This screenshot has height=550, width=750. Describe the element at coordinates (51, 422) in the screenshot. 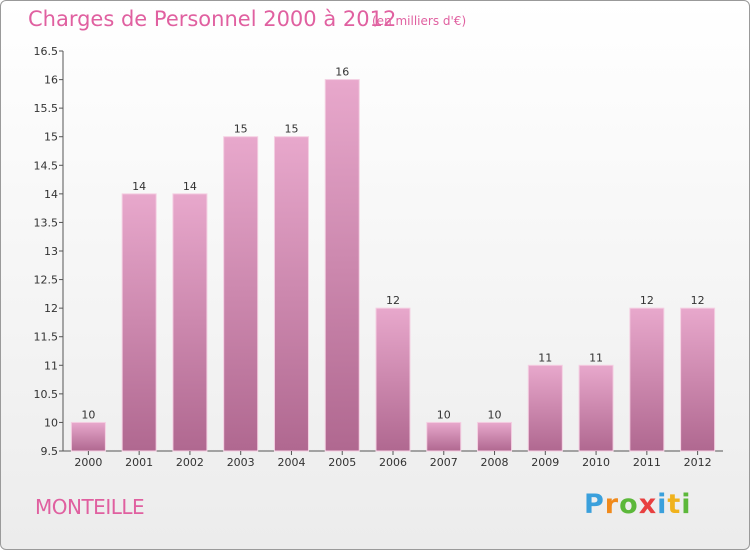

I see `y-tick-label: 10` at that location.